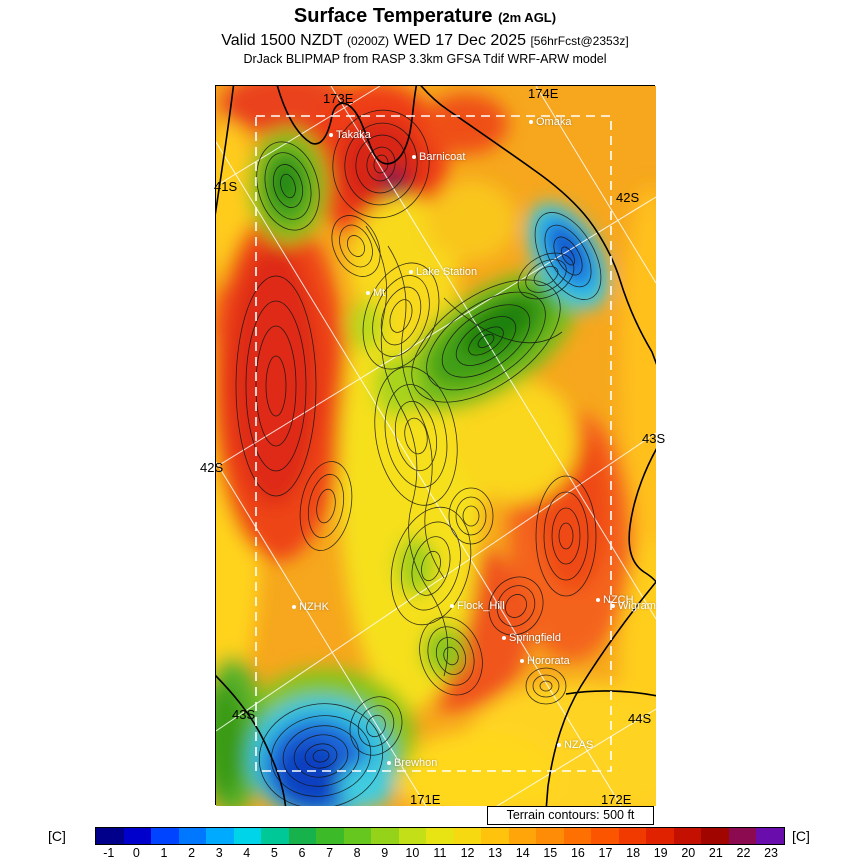 The width and height of the screenshot is (850, 860). Describe the element at coordinates (136, 853) in the screenshot. I see `scale-tick: 0` at that location.